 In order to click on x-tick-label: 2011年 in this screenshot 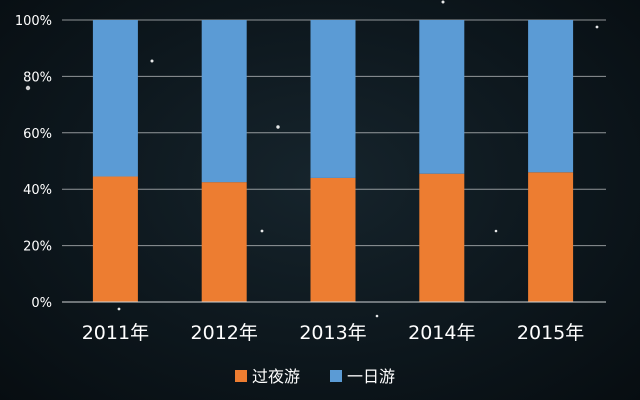, I will do `click(115, 333)`.